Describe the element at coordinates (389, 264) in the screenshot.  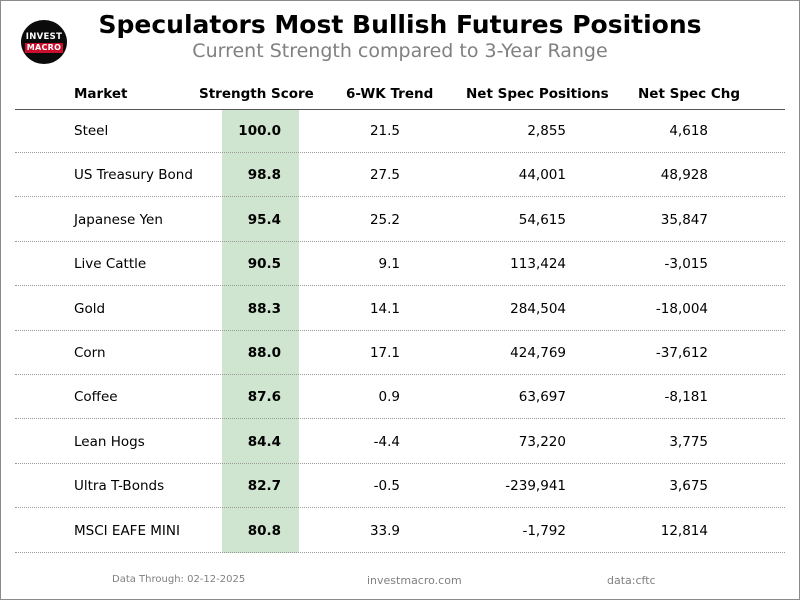
I see `trend-cell: 9.1` at that location.